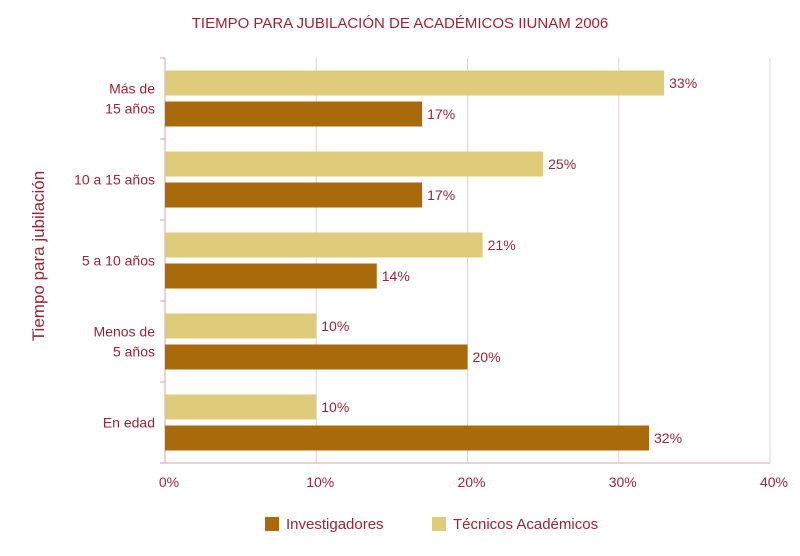 The height and width of the screenshot is (556, 800). I want to click on legend-label: Técnicos Académicos, so click(525, 524).